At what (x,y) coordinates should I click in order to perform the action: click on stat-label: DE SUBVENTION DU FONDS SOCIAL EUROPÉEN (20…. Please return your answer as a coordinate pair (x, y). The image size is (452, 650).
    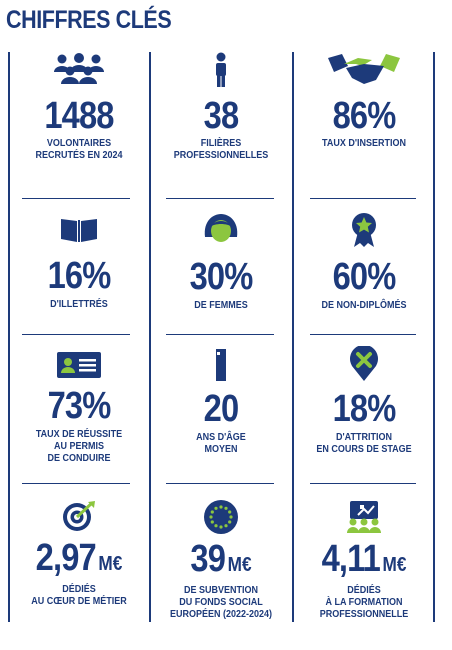
    Looking at the image, I should click on (221, 602).